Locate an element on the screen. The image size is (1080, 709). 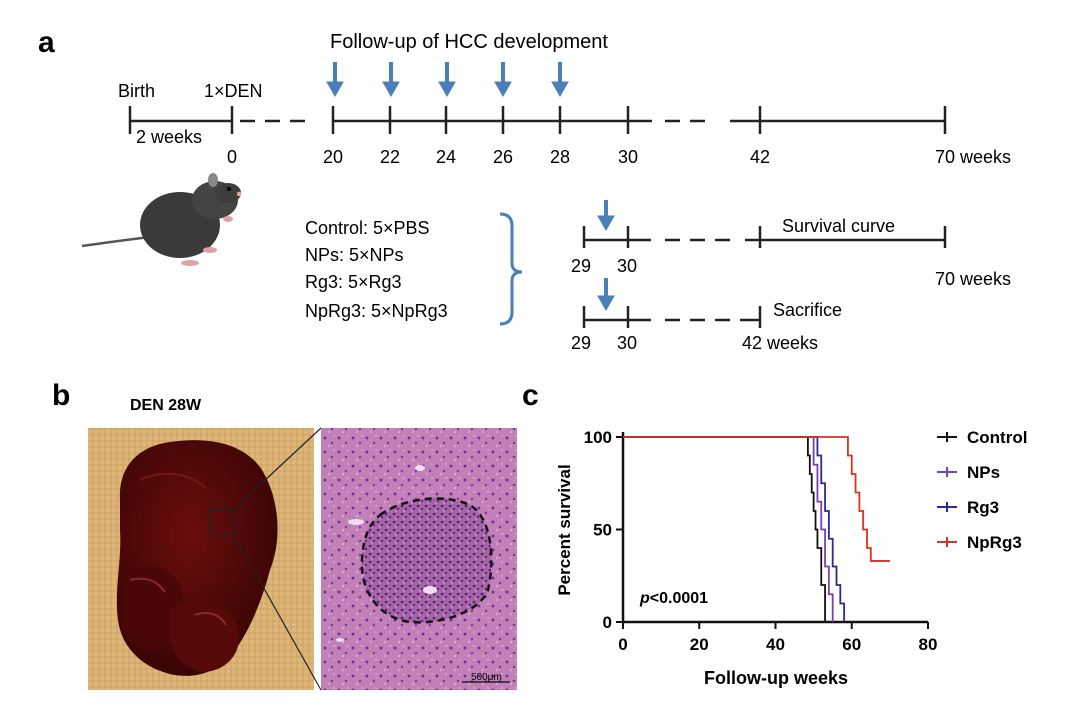
tick-label: 26 is located at coordinates (503, 157).